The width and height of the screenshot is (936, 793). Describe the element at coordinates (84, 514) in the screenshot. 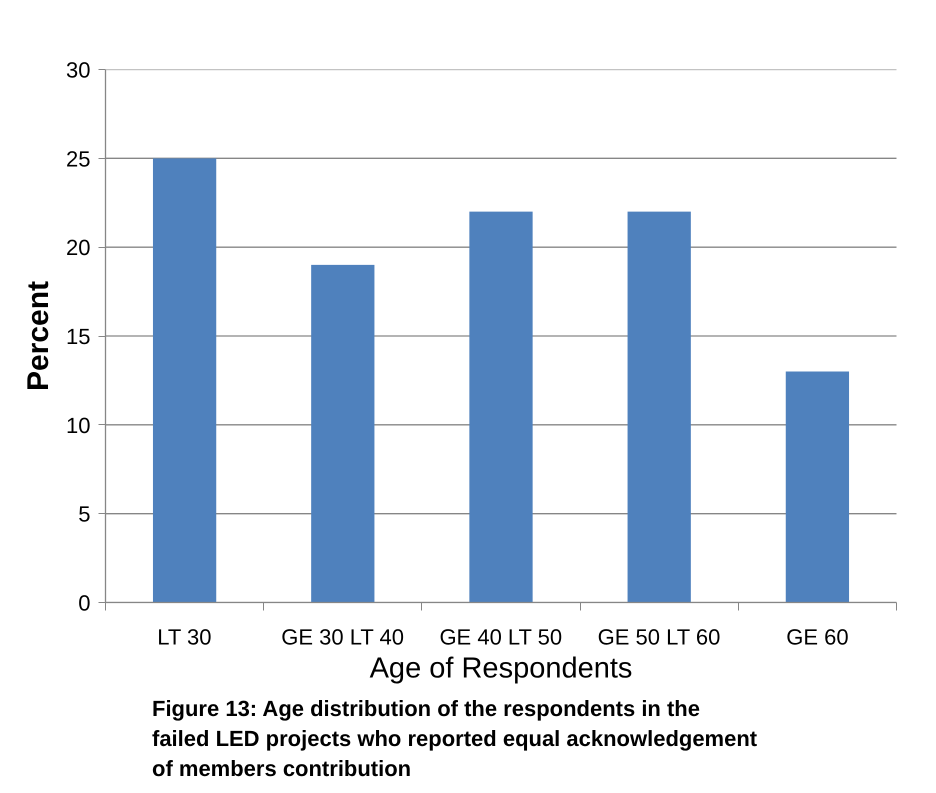

I see `y-tick-label: 5` at that location.